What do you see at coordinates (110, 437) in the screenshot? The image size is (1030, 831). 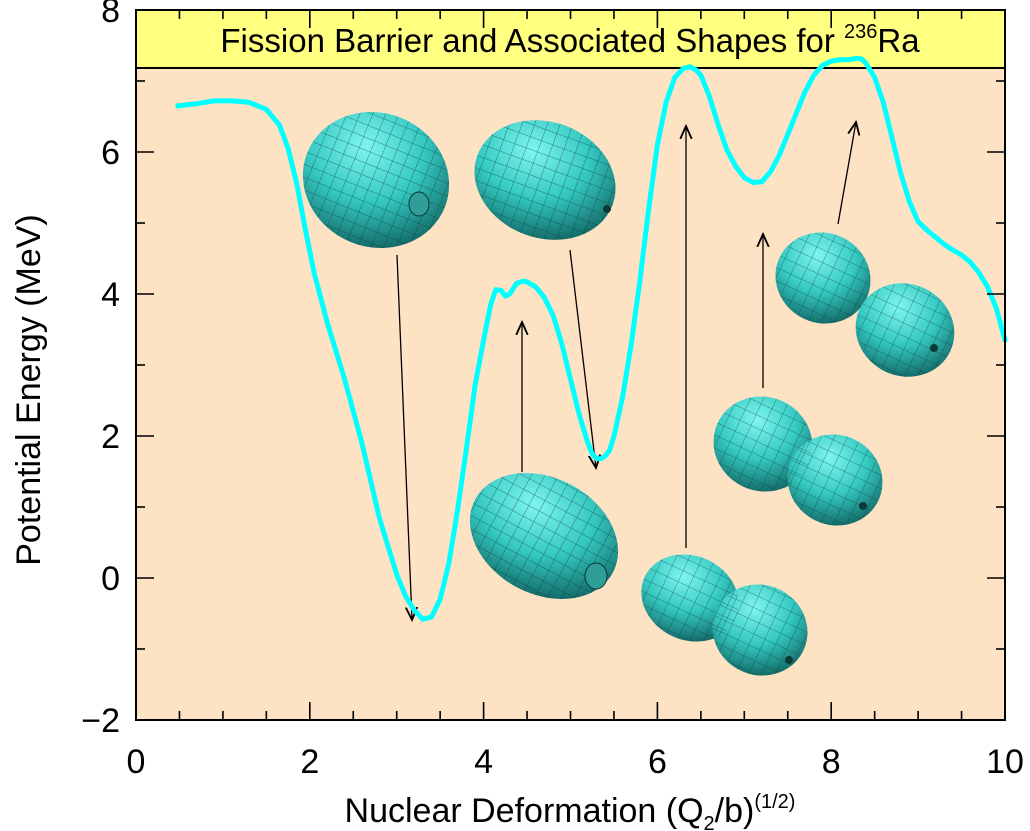 I see `y-tick-label: 2` at bounding box center [110, 437].